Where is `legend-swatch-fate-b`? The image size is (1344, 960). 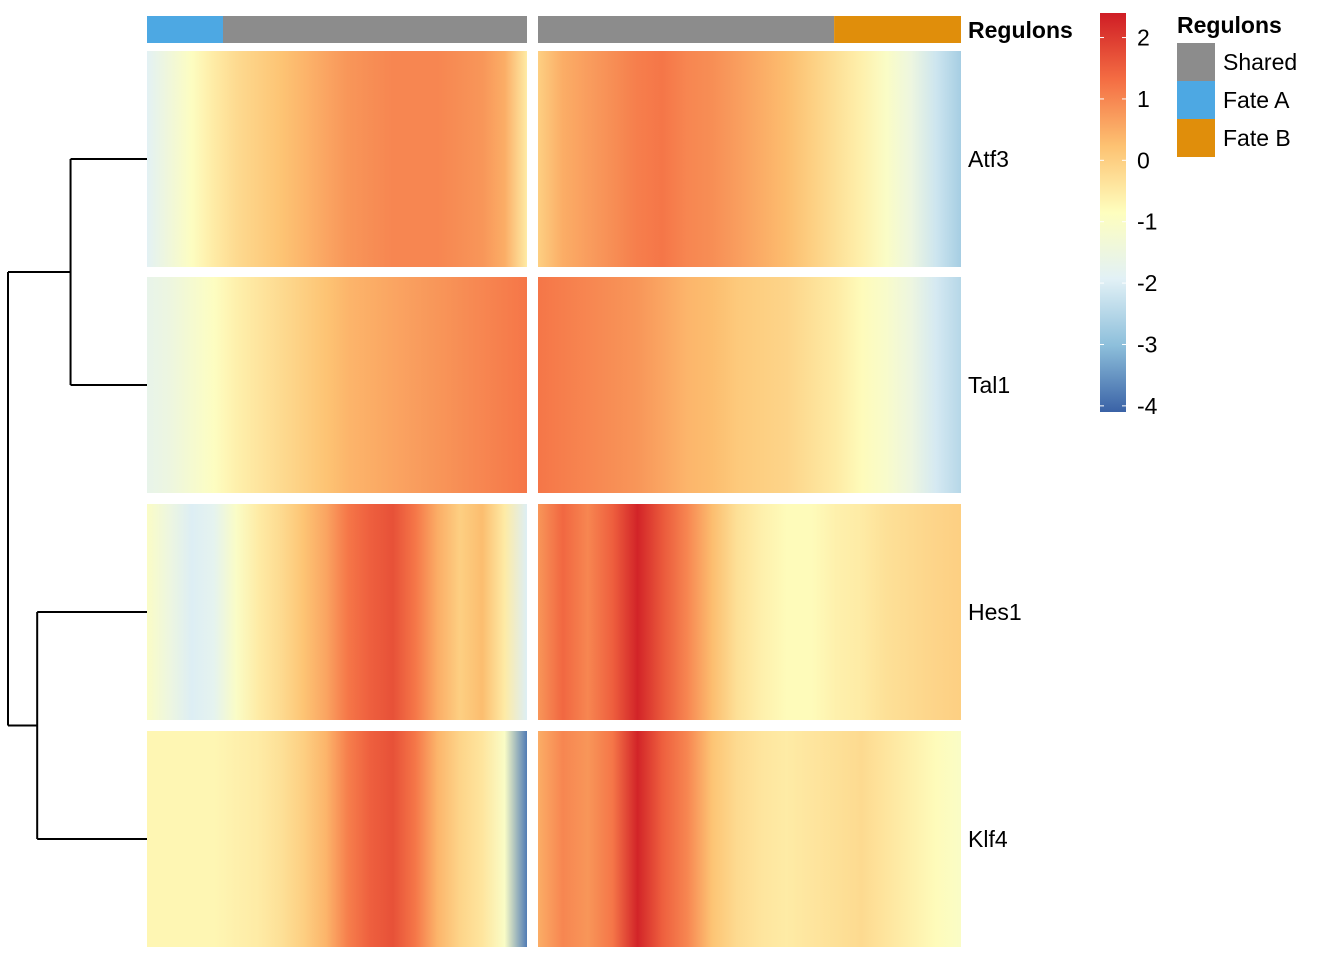 legend-swatch-fate-b is located at coordinates (1196, 138).